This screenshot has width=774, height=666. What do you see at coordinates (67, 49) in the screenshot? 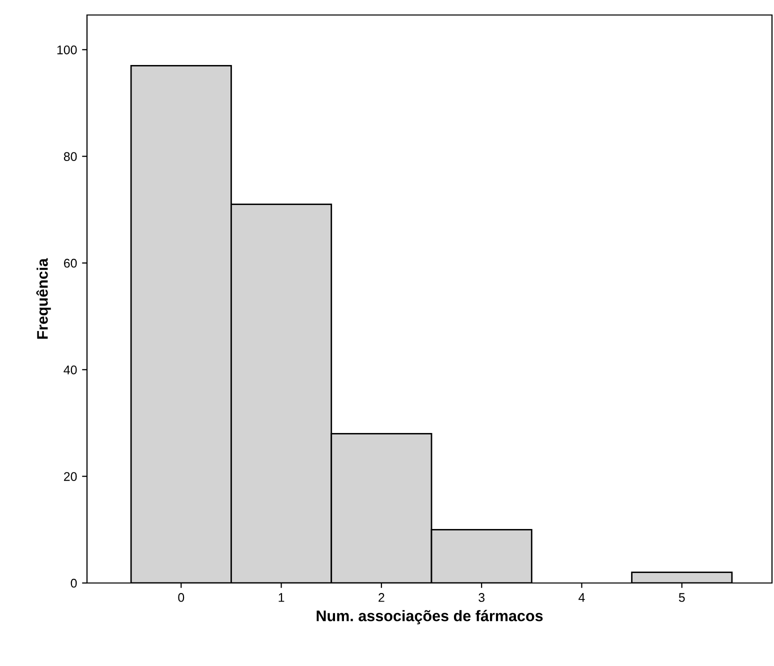
I see `y-tick-label: 100` at bounding box center [67, 49].